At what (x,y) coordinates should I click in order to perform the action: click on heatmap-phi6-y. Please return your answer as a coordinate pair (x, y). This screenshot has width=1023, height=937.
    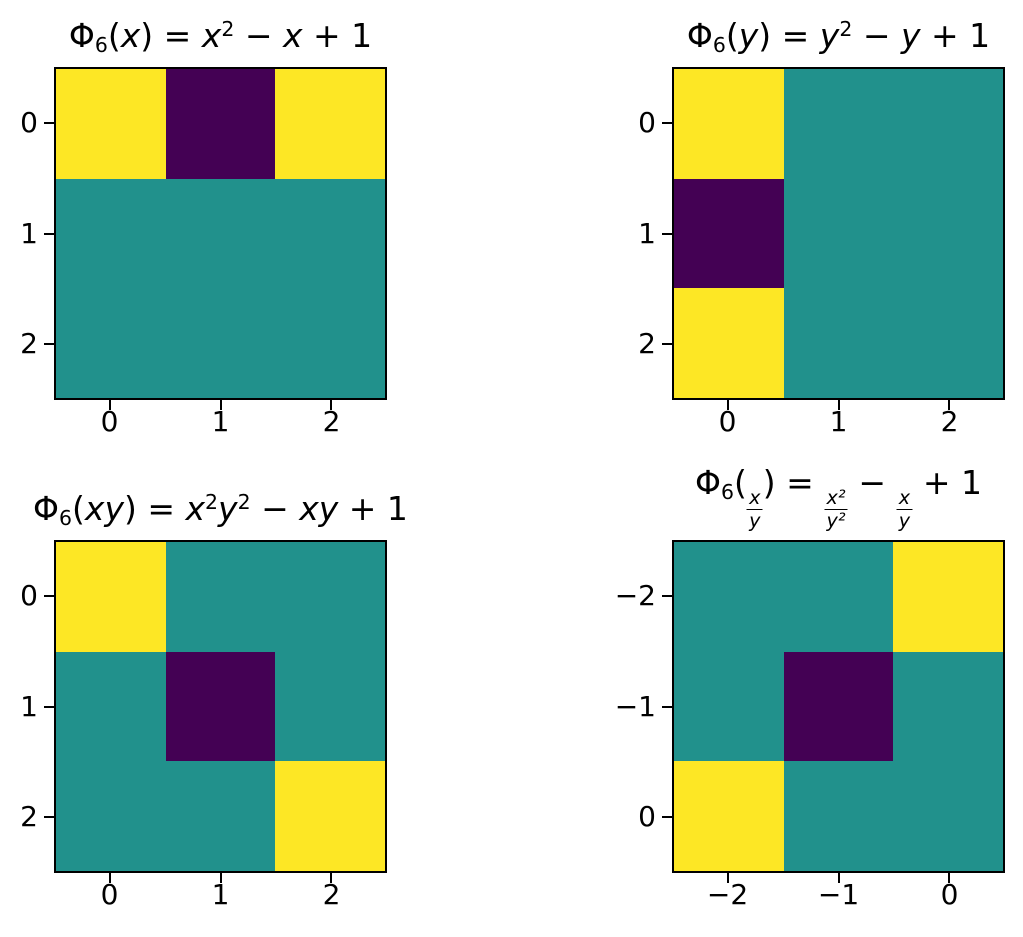
    Looking at the image, I should click on (838, 233).